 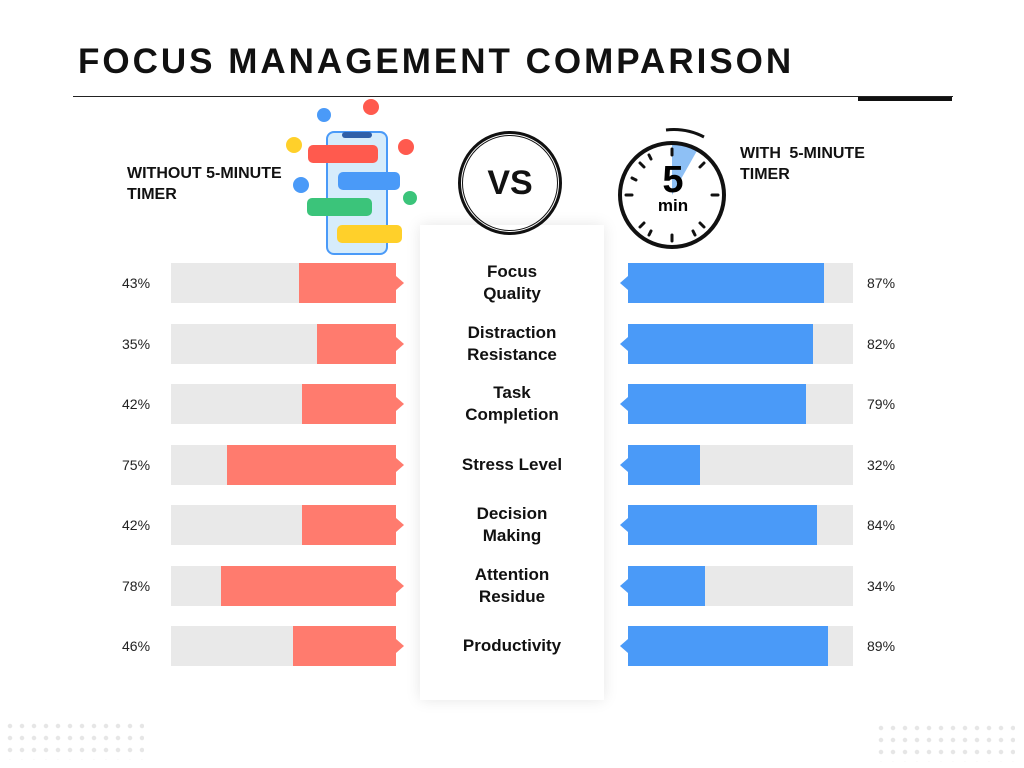 I want to click on category-label: Attention Residue, so click(x=512, y=585).